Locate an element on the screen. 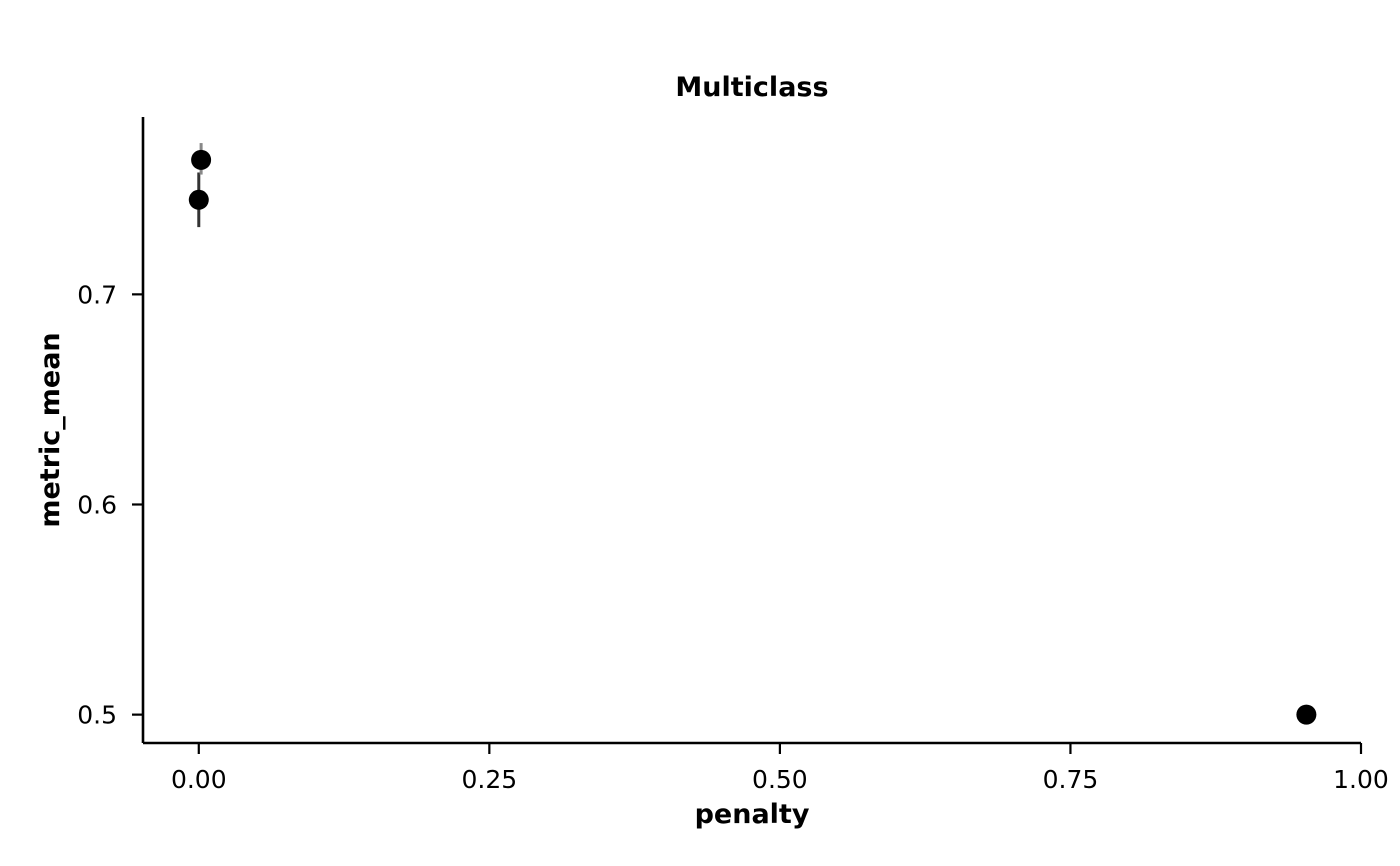 Image resolution: width=1400 pixels, height=866 pixels. y-axis: 0.5 0.6 0.7 is located at coordinates (111, 430).